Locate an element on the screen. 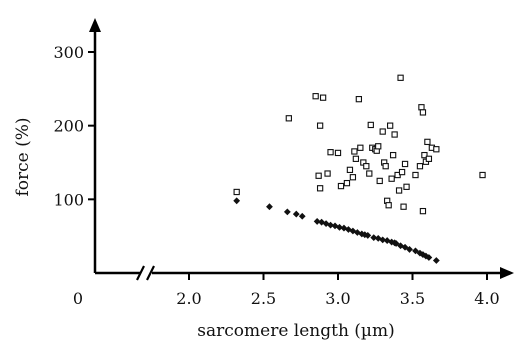  x-origin-label: 0 is located at coordinates (78, 298).